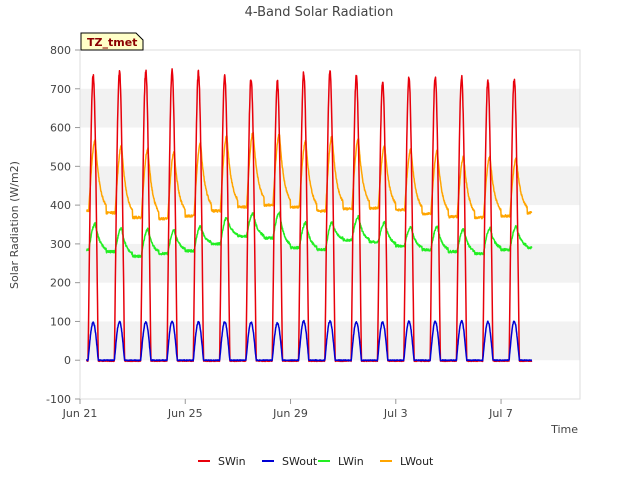 This screenshot has height=480, width=640. What do you see at coordinates (309, 340) in the screenshot?
I see `series-line-swout` at bounding box center [309, 340].